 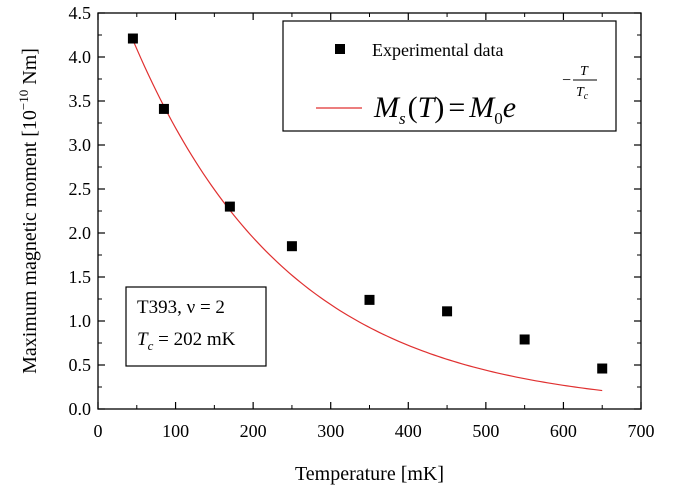 What do you see at coordinates (413, 107) in the screenshot?
I see `formula-open-paren: (` at bounding box center [413, 107].